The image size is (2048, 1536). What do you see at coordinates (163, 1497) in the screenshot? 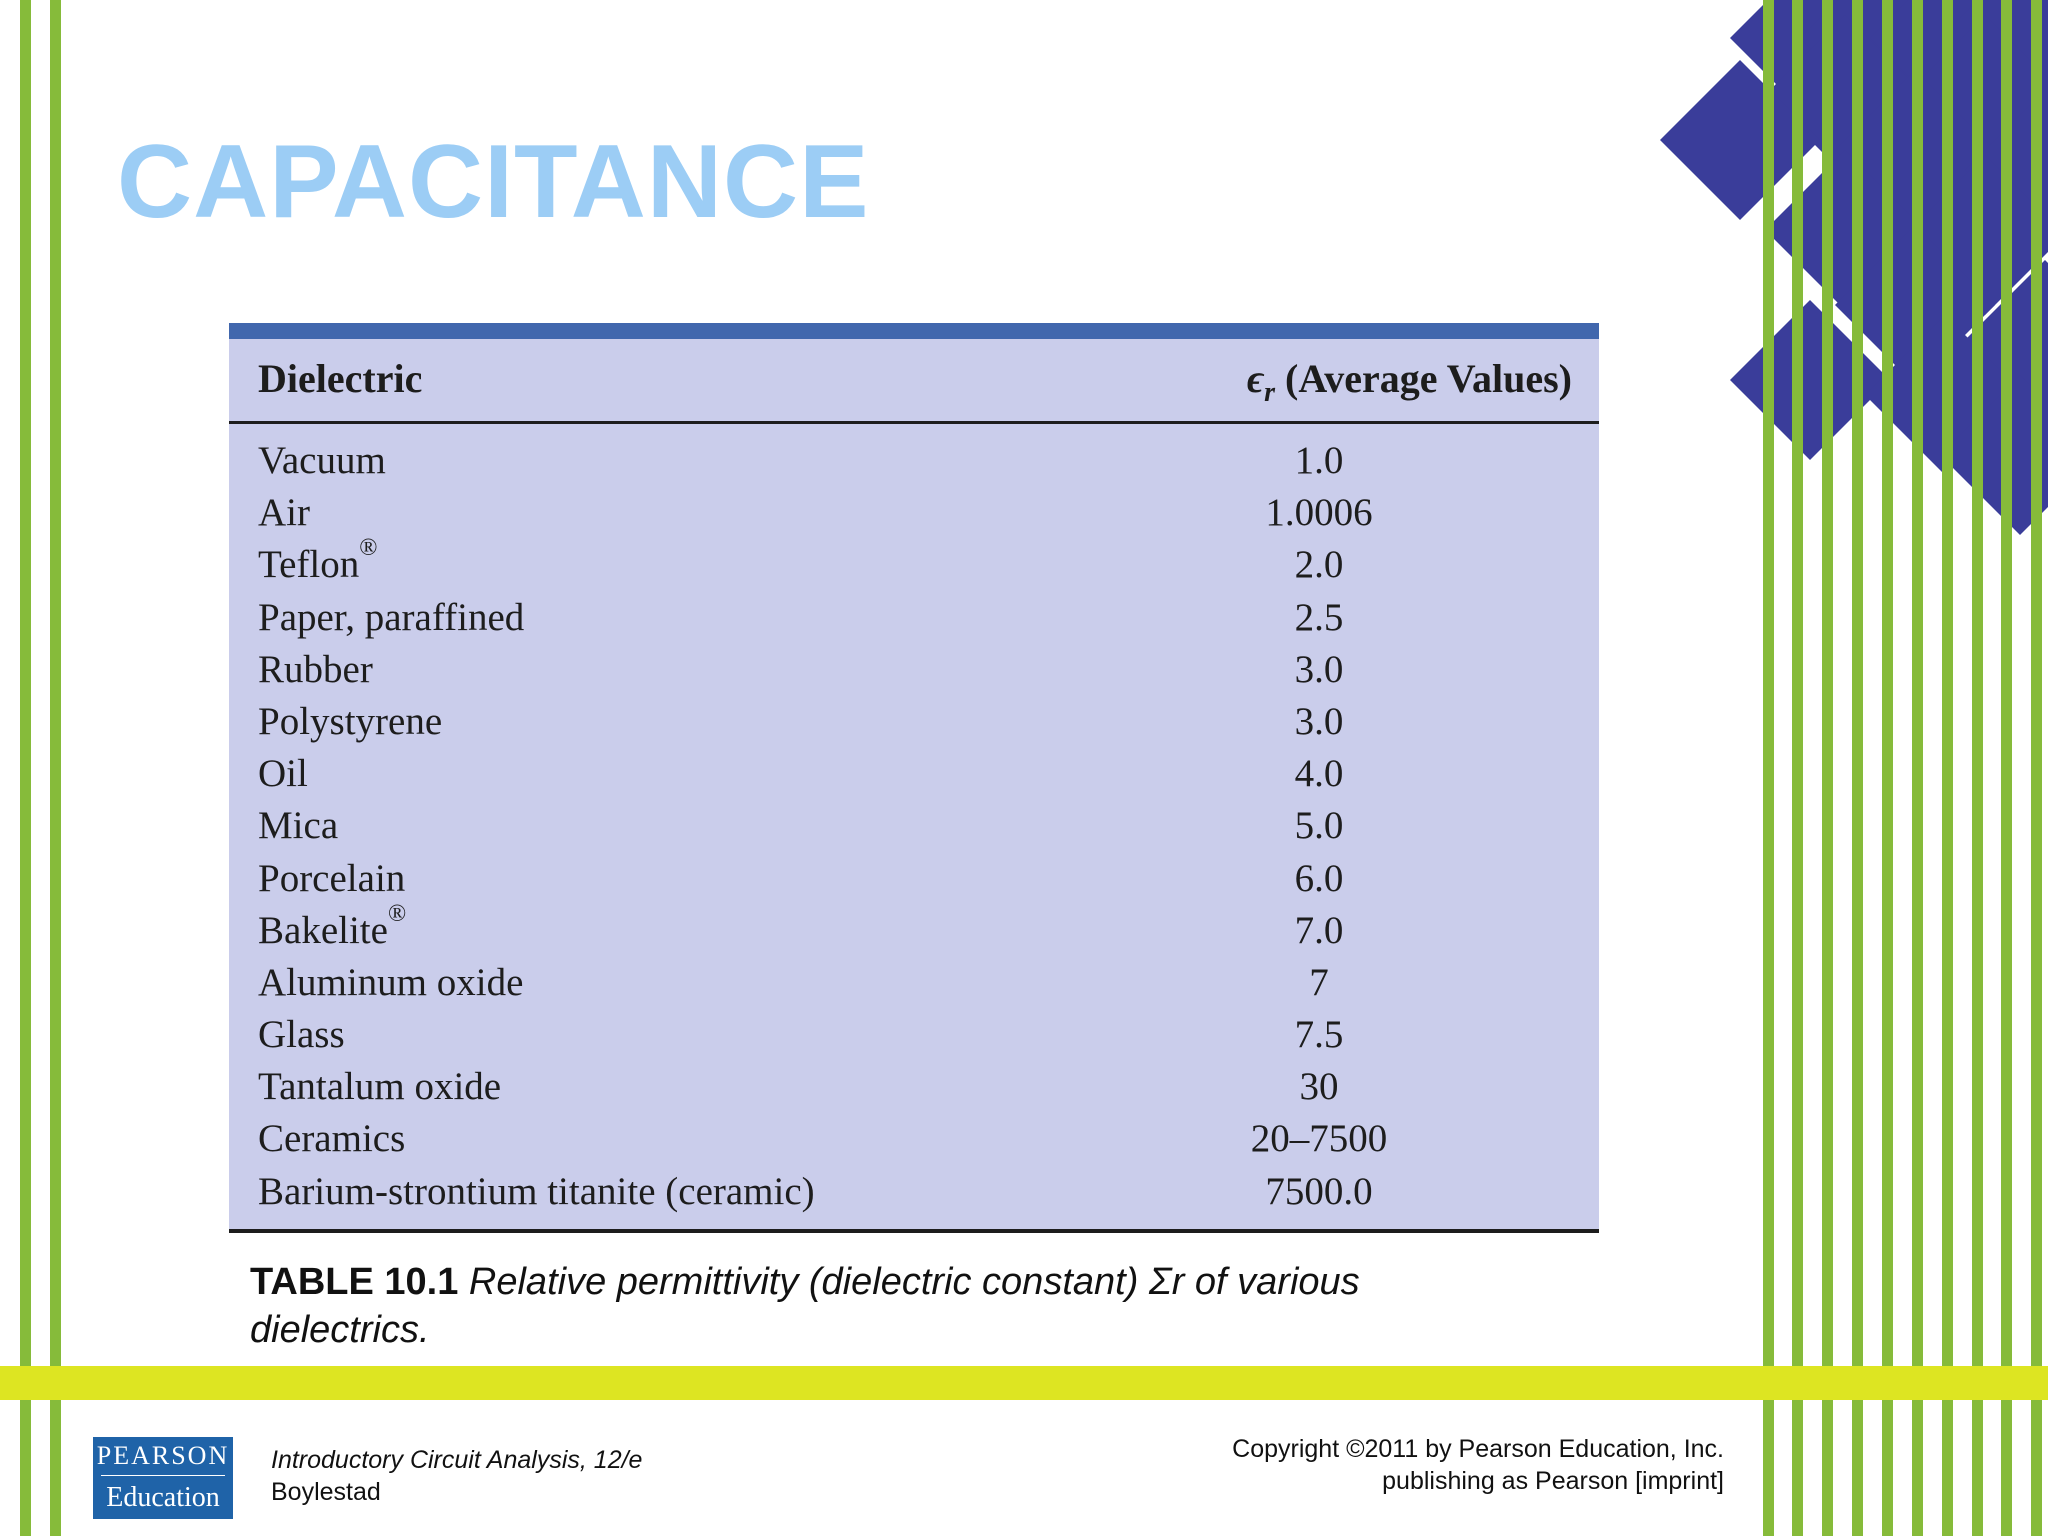
I see `logo-education-text: Education` at bounding box center [163, 1497].